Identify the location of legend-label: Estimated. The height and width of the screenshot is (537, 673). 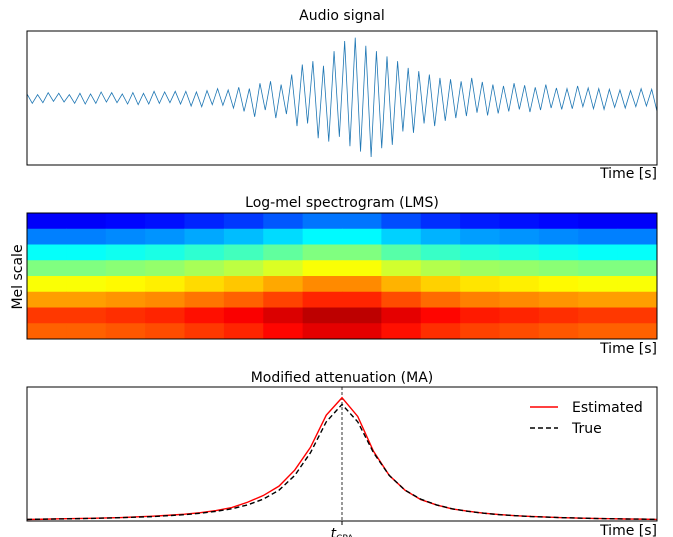
(607, 408).